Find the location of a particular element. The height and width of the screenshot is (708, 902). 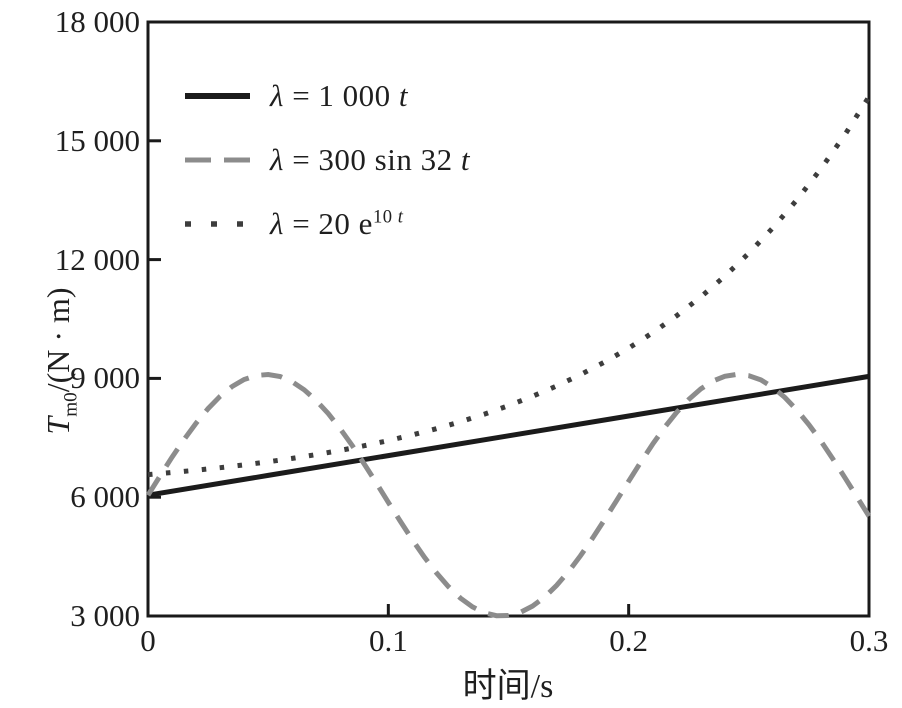

legend-line-sample-dashed is located at coordinates (217, 160).